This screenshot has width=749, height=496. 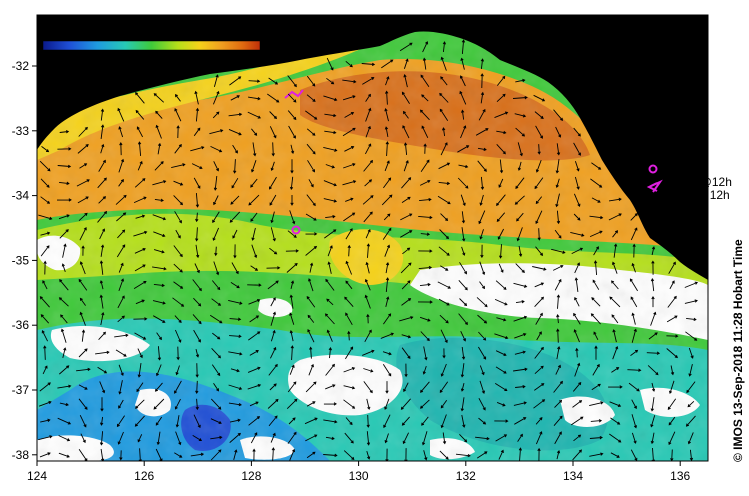 What do you see at coordinates (181, 62) in the screenshot?
I see `colorbar-tick-label: 15` at bounding box center [181, 62].